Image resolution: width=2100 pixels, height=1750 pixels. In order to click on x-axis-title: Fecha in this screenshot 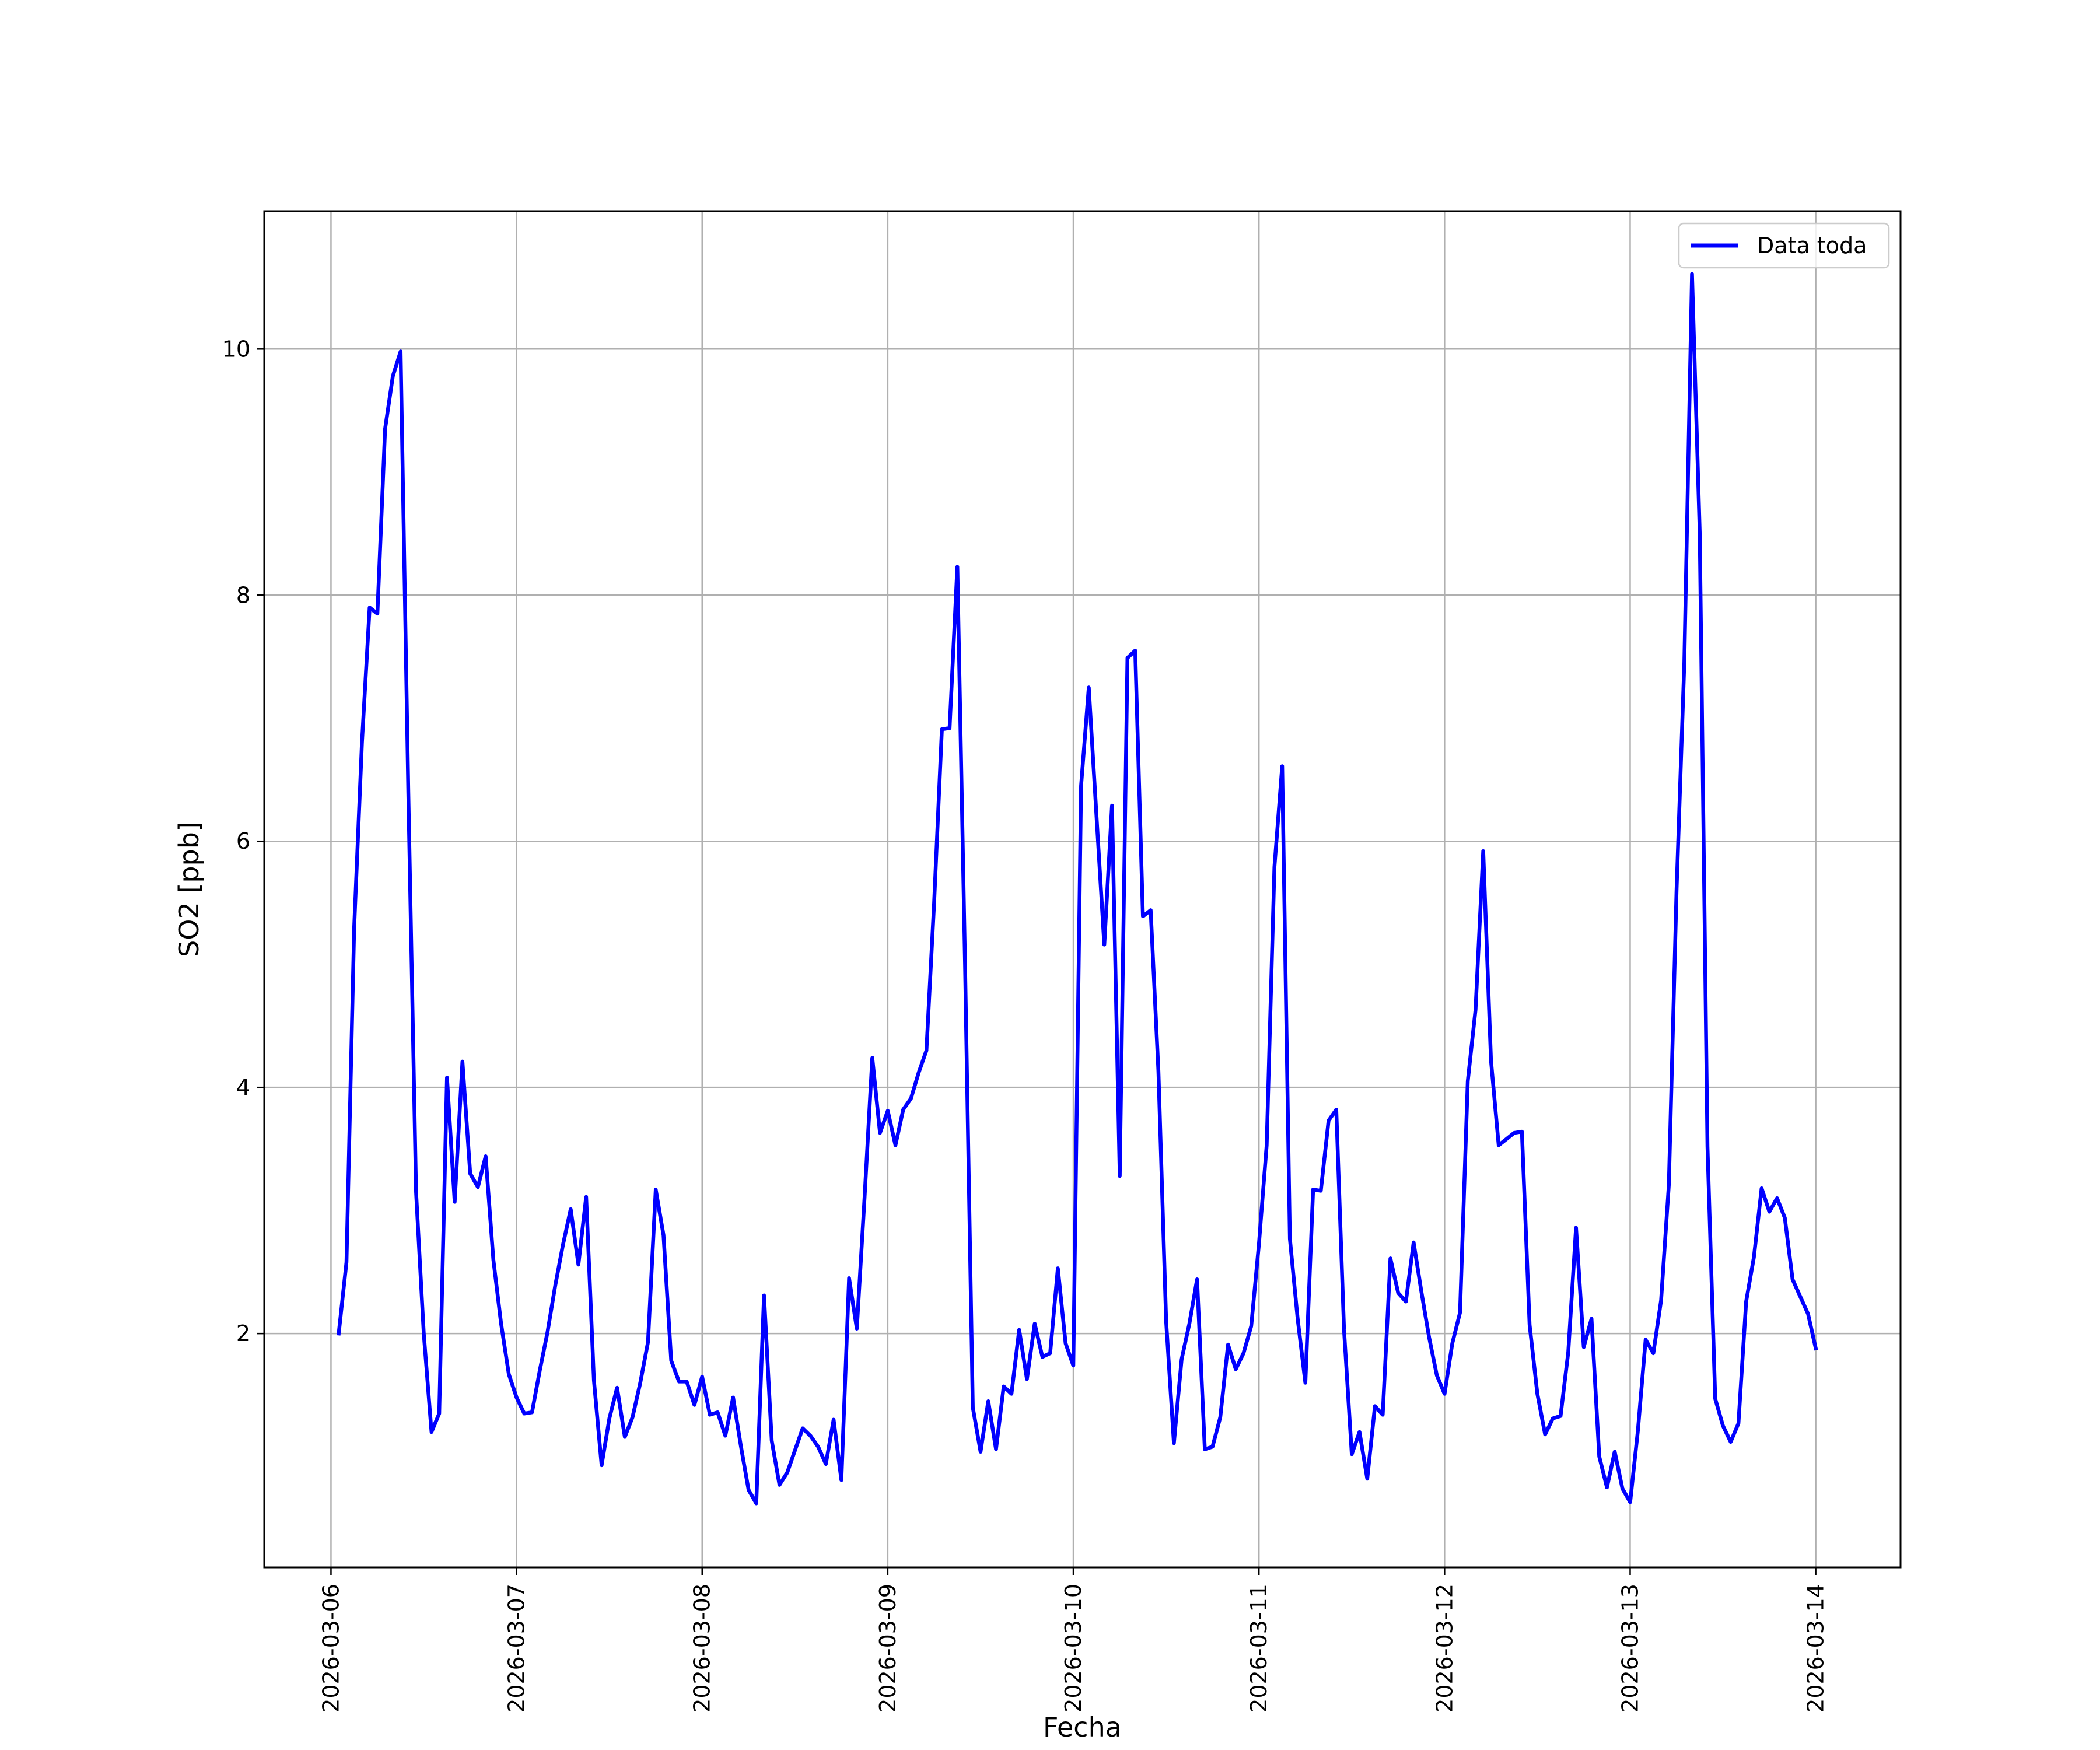, I will do `click(1082, 1727)`.